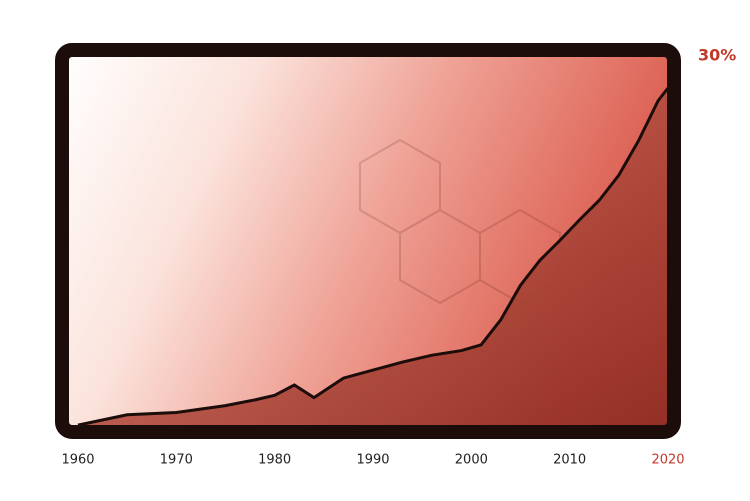 The height and width of the screenshot is (501, 750). I want to click on value-label: 30%, so click(717, 55).